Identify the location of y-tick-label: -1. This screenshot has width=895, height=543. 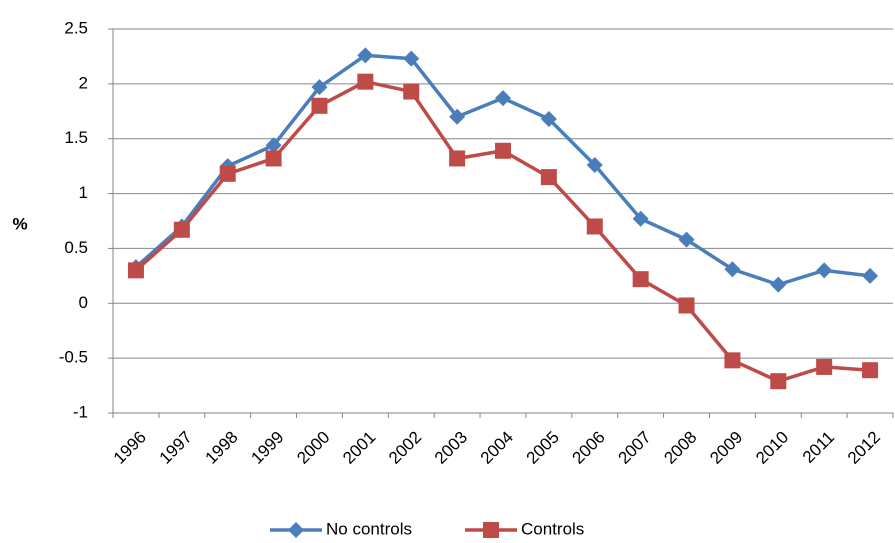
(80, 411).